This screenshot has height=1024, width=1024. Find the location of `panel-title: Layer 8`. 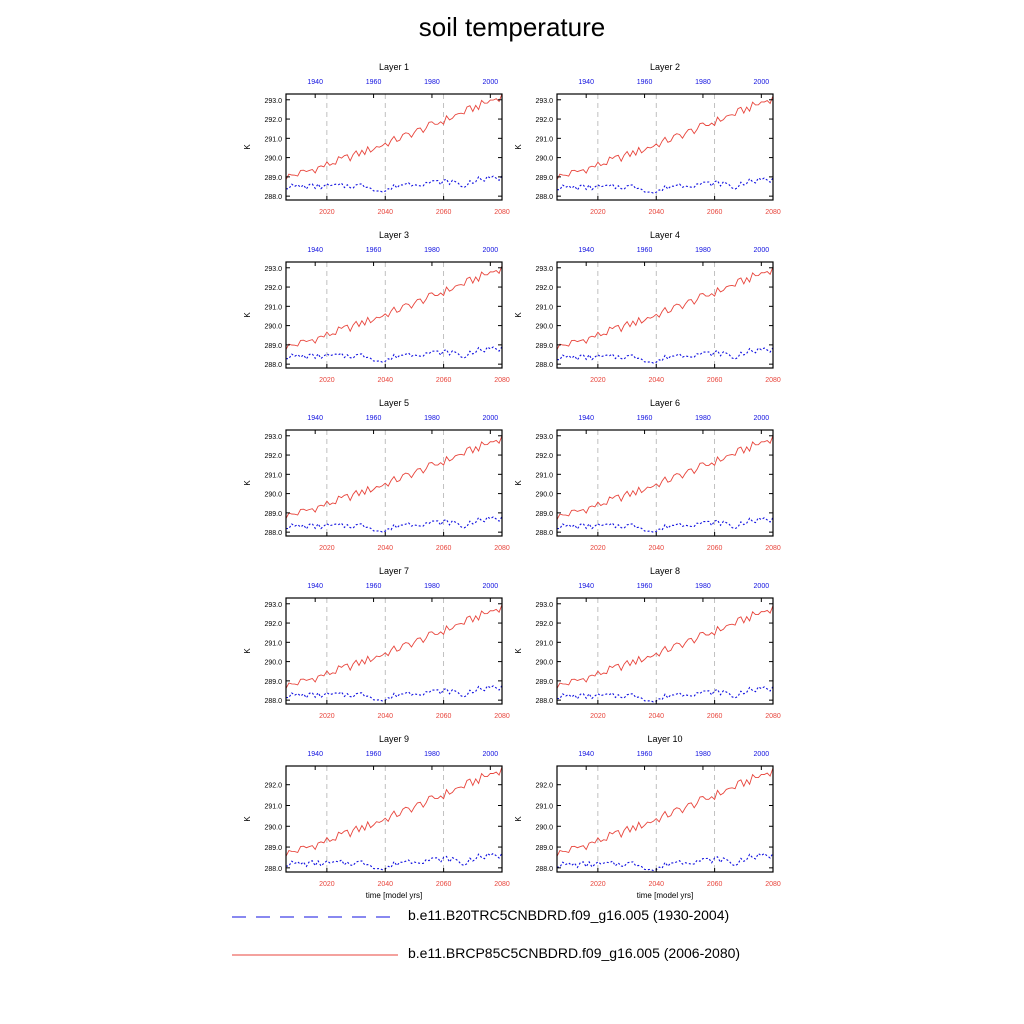

panel-title: Layer 8 is located at coordinates (665, 571).